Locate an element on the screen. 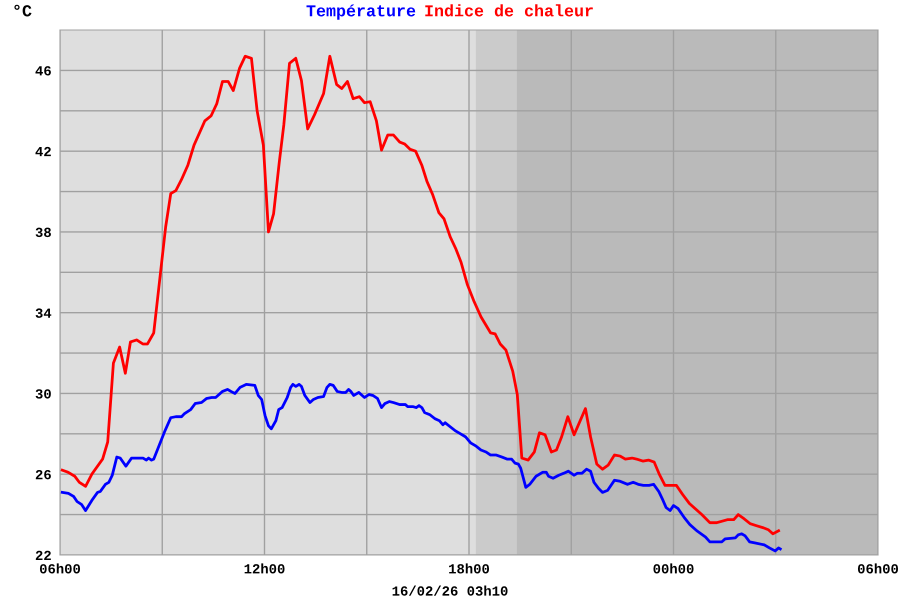 The height and width of the screenshot is (600, 900). text: Indice de chaleur is located at coordinates (509, 10).